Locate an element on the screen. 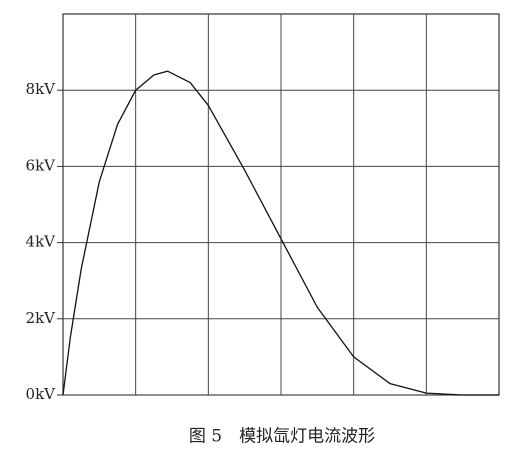 The image size is (515, 463). y-tick-label: 2kV is located at coordinates (41, 318).